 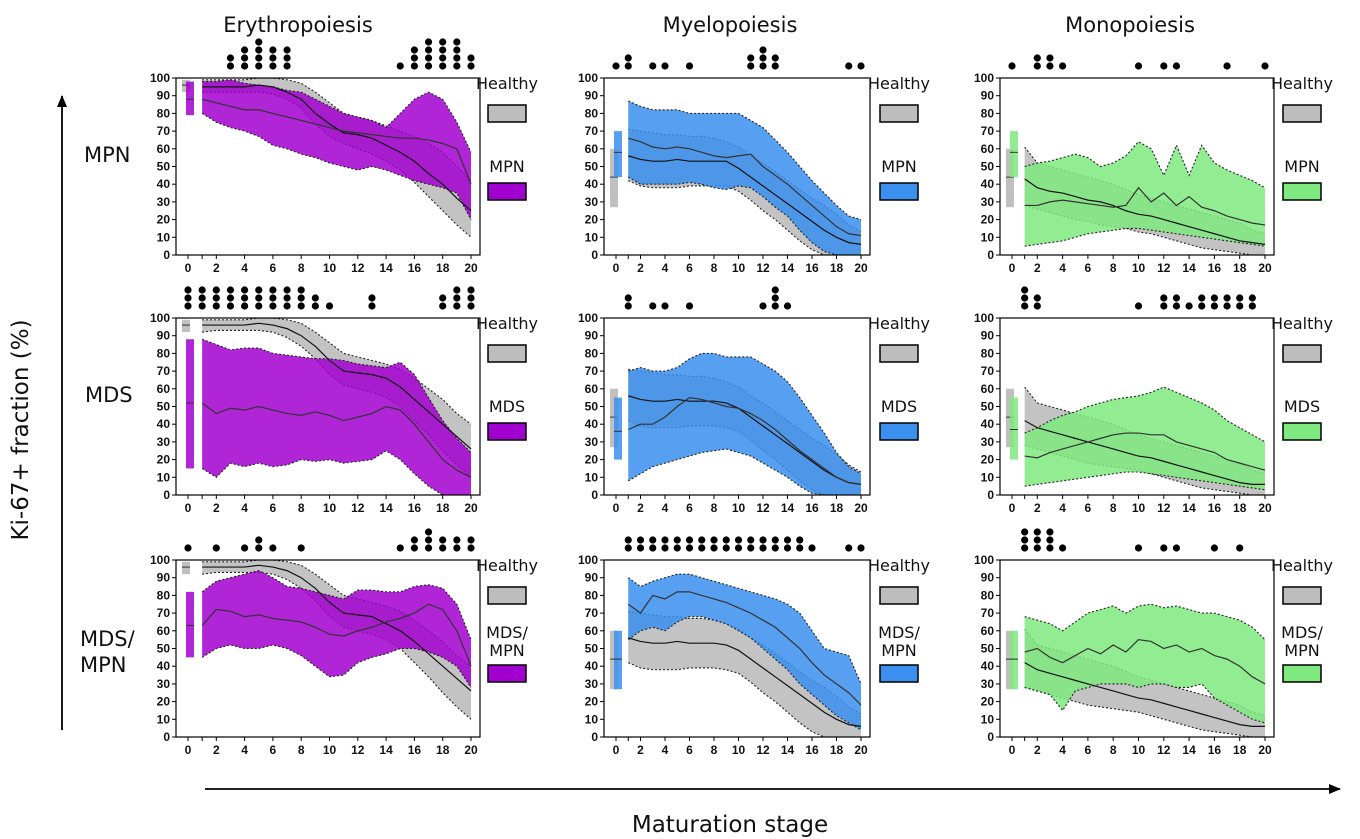 What do you see at coordinates (1302, 83) in the screenshot?
I see `legend-healthy-label: Healthy` at bounding box center [1302, 83].